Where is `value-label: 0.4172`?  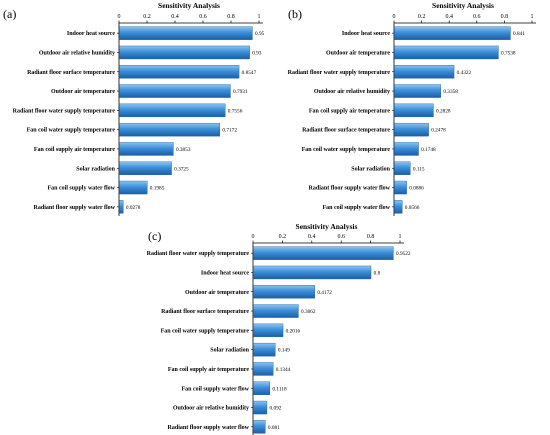 value-label: 0.4172 is located at coordinates (324, 293).